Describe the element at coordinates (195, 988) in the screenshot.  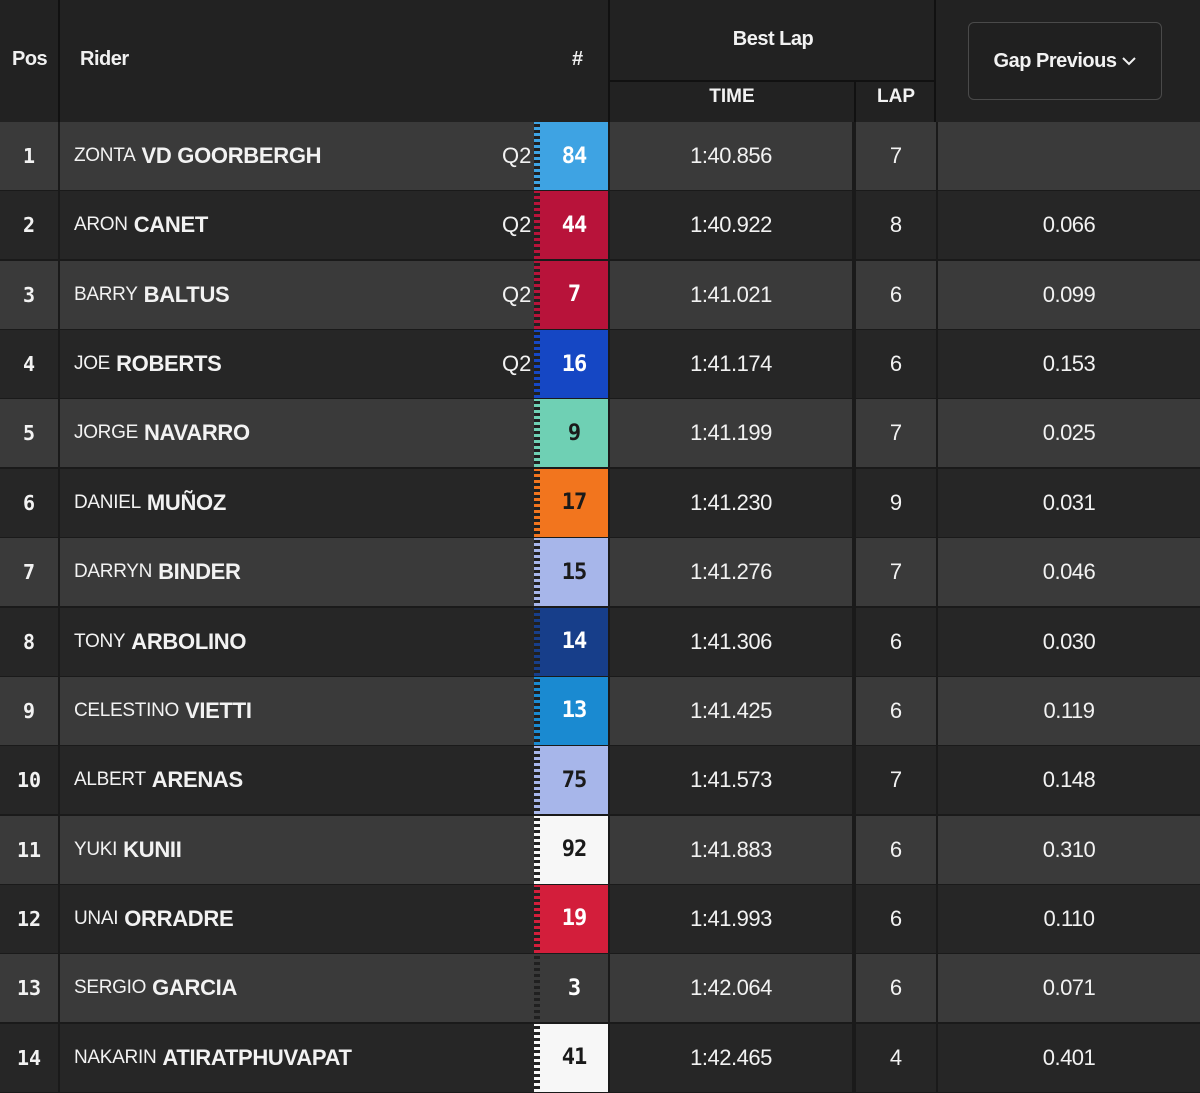
I see `rider-last-name: GARCIA` at that location.